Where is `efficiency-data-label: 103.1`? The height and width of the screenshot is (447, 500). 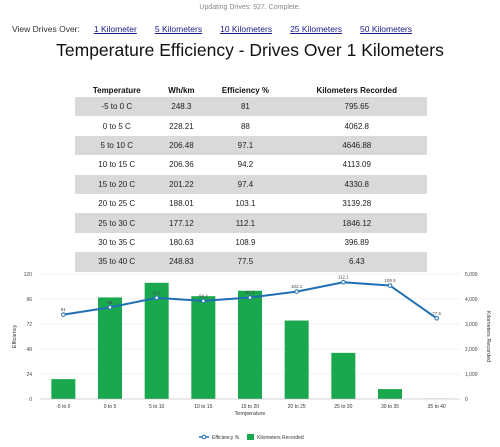 efficiency-data-label: 103.1 is located at coordinates (297, 286).